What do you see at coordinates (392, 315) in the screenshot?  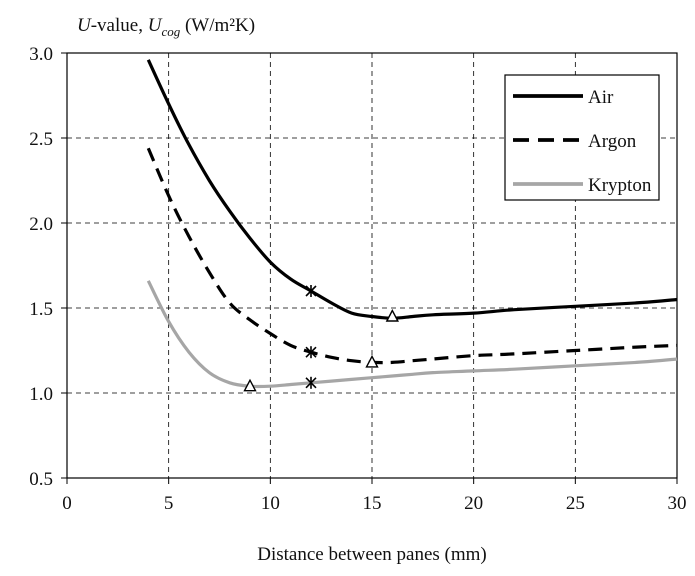 I see `marker-triangle-air` at bounding box center [392, 315].